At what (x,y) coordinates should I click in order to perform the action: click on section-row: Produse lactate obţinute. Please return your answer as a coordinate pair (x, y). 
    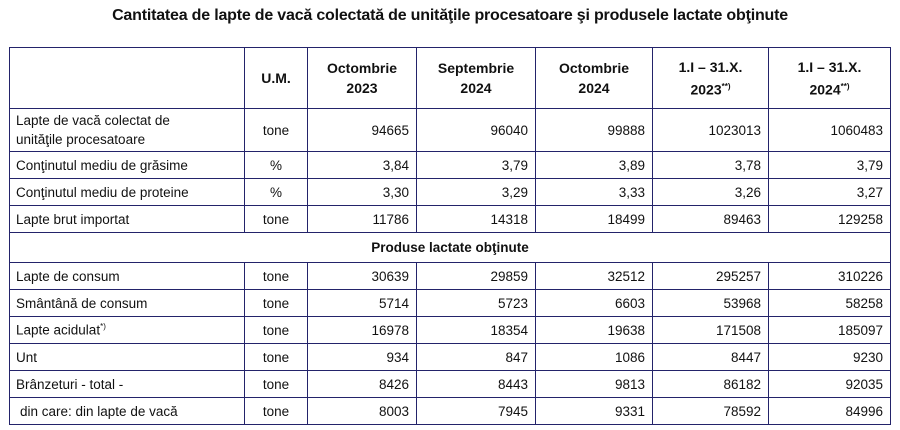
    Looking at the image, I should click on (450, 247).